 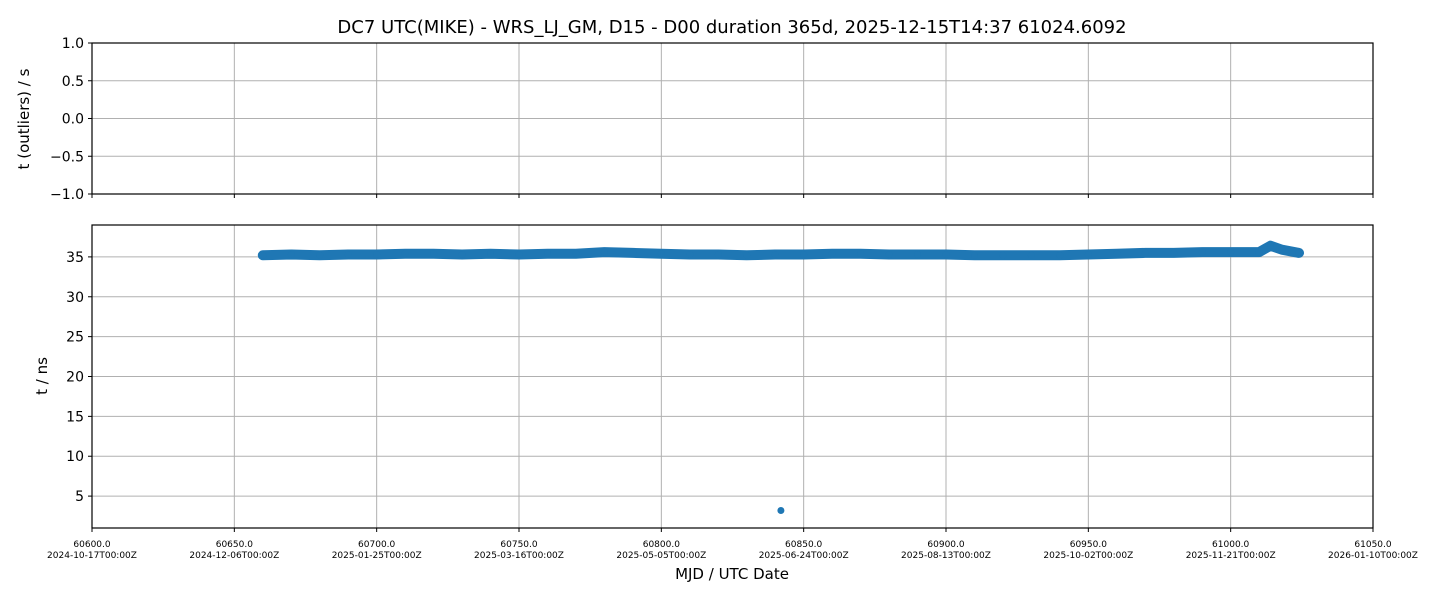 What do you see at coordinates (42, 376) in the screenshot?
I see `main-y-axis-label: t / ns` at bounding box center [42, 376].